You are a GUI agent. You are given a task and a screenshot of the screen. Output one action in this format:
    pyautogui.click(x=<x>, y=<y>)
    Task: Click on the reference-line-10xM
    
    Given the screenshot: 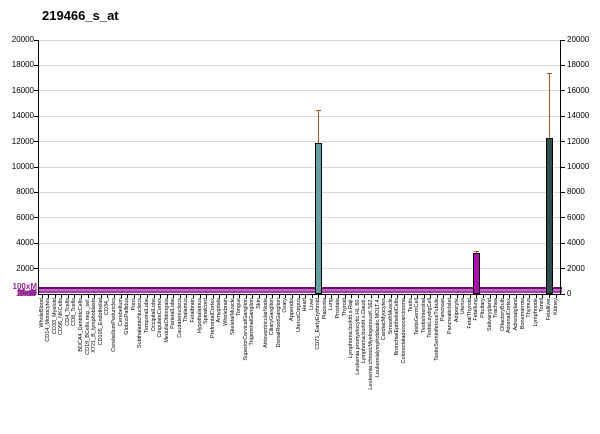 What is the action you would take?
    pyautogui.click(x=300, y=292)
    